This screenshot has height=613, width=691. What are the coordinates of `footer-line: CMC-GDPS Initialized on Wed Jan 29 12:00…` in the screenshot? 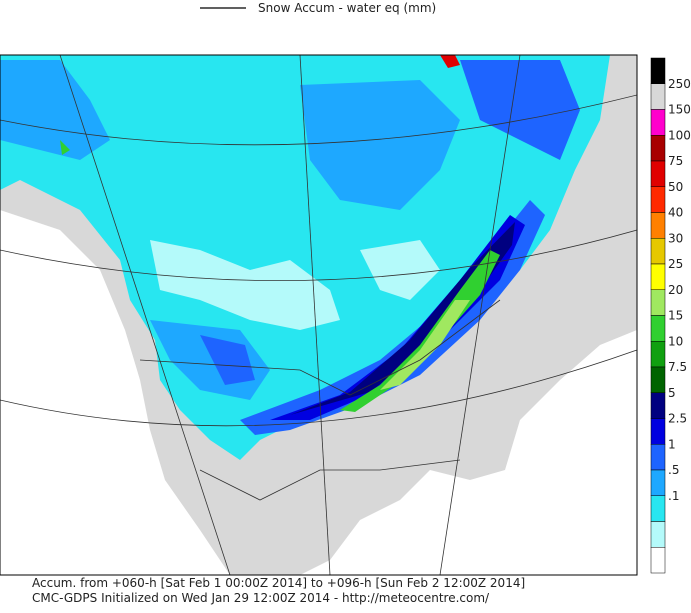 It's located at (261, 598).